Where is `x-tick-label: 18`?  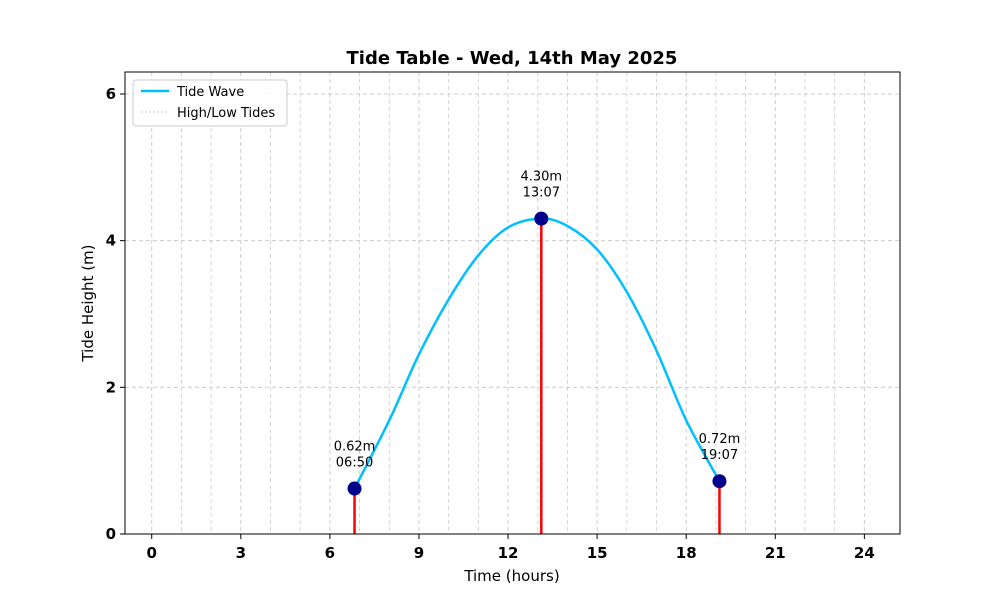
x-tick-label: 18 is located at coordinates (686, 553).